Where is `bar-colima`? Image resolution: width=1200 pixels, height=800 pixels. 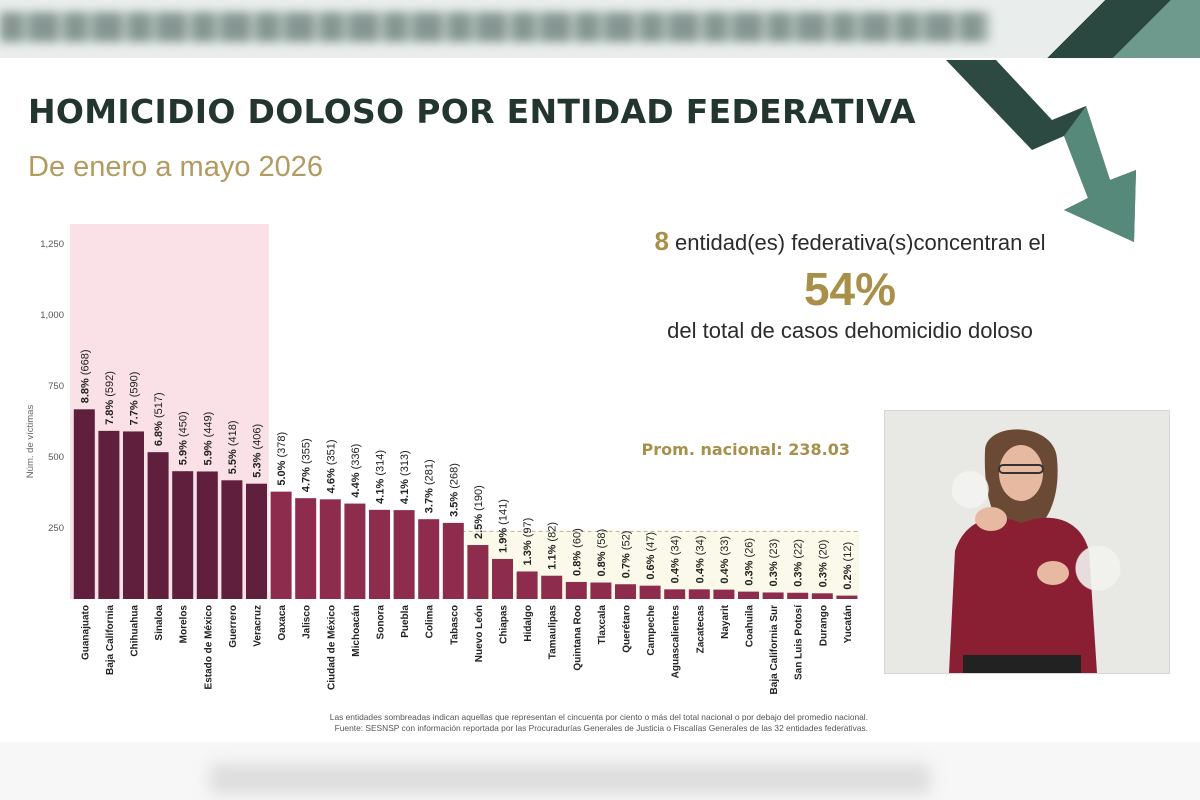 bar-colima is located at coordinates (429, 559).